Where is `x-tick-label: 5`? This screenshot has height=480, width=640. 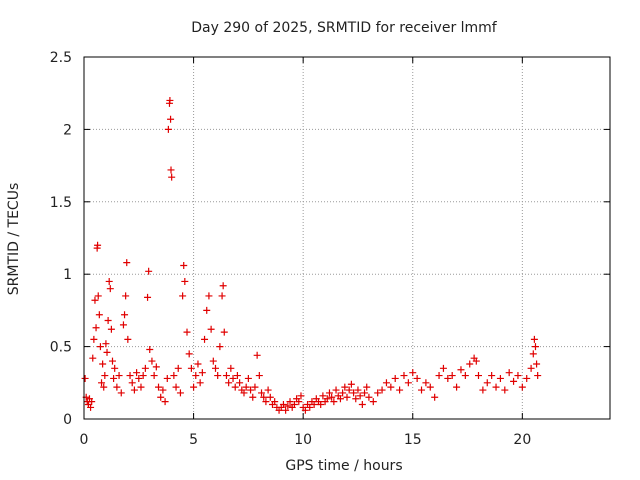 x-tick-label: 5 is located at coordinates (193, 440).